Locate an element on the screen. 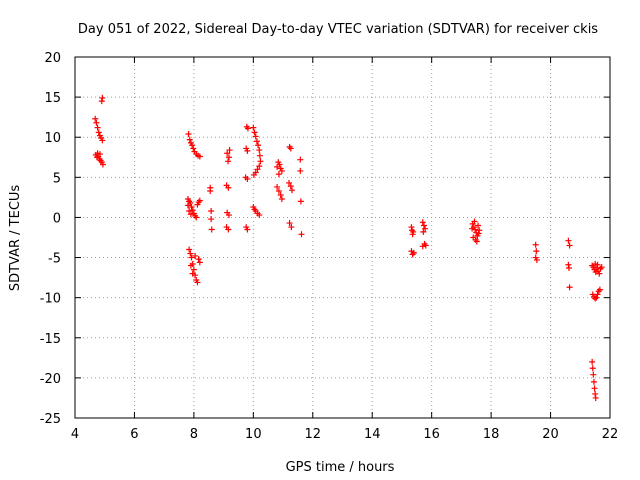 This screenshot has height=480, width=640. x-tick-label: 18 is located at coordinates (491, 434).